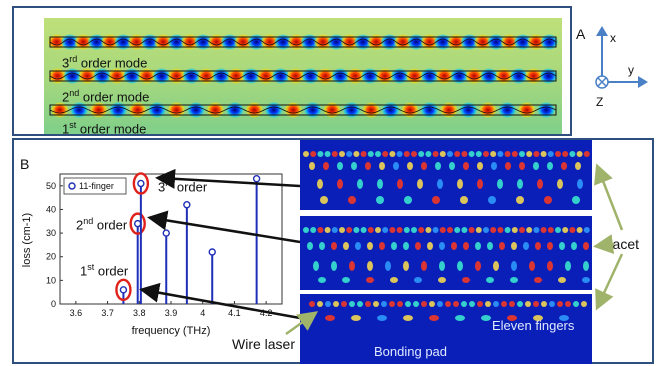 The width and height of the screenshot is (657, 366). What do you see at coordinates (106, 96) in the screenshot?
I see `mode-label-2: 2nd order mode` at bounding box center [106, 96].